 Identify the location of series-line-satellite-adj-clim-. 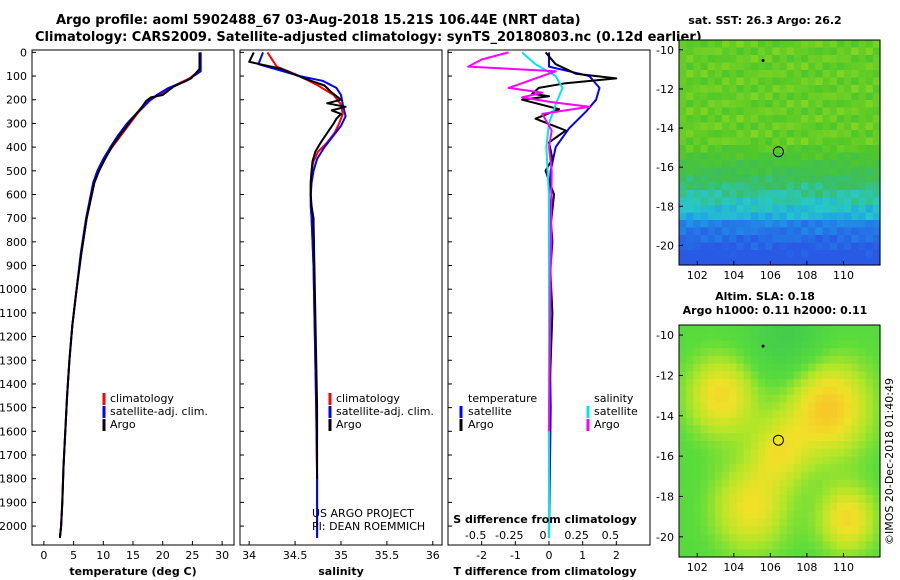
(130, 295).